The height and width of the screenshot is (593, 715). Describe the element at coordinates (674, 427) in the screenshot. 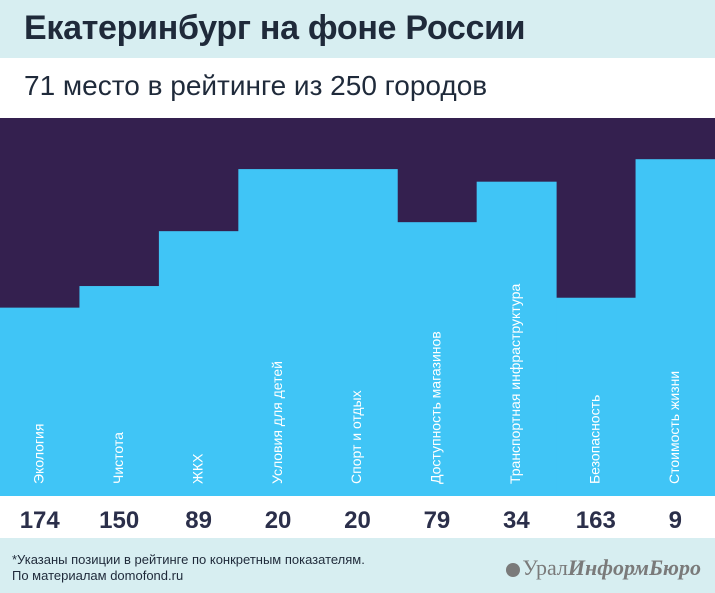

I see `category-label-8: Стоимость жизни` at that location.